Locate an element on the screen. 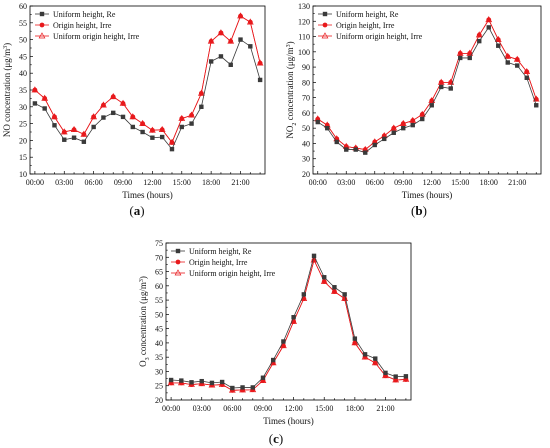 The width and height of the screenshot is (550, 448). x-tick-label: 21:00 is located at coordinates (517, 182).